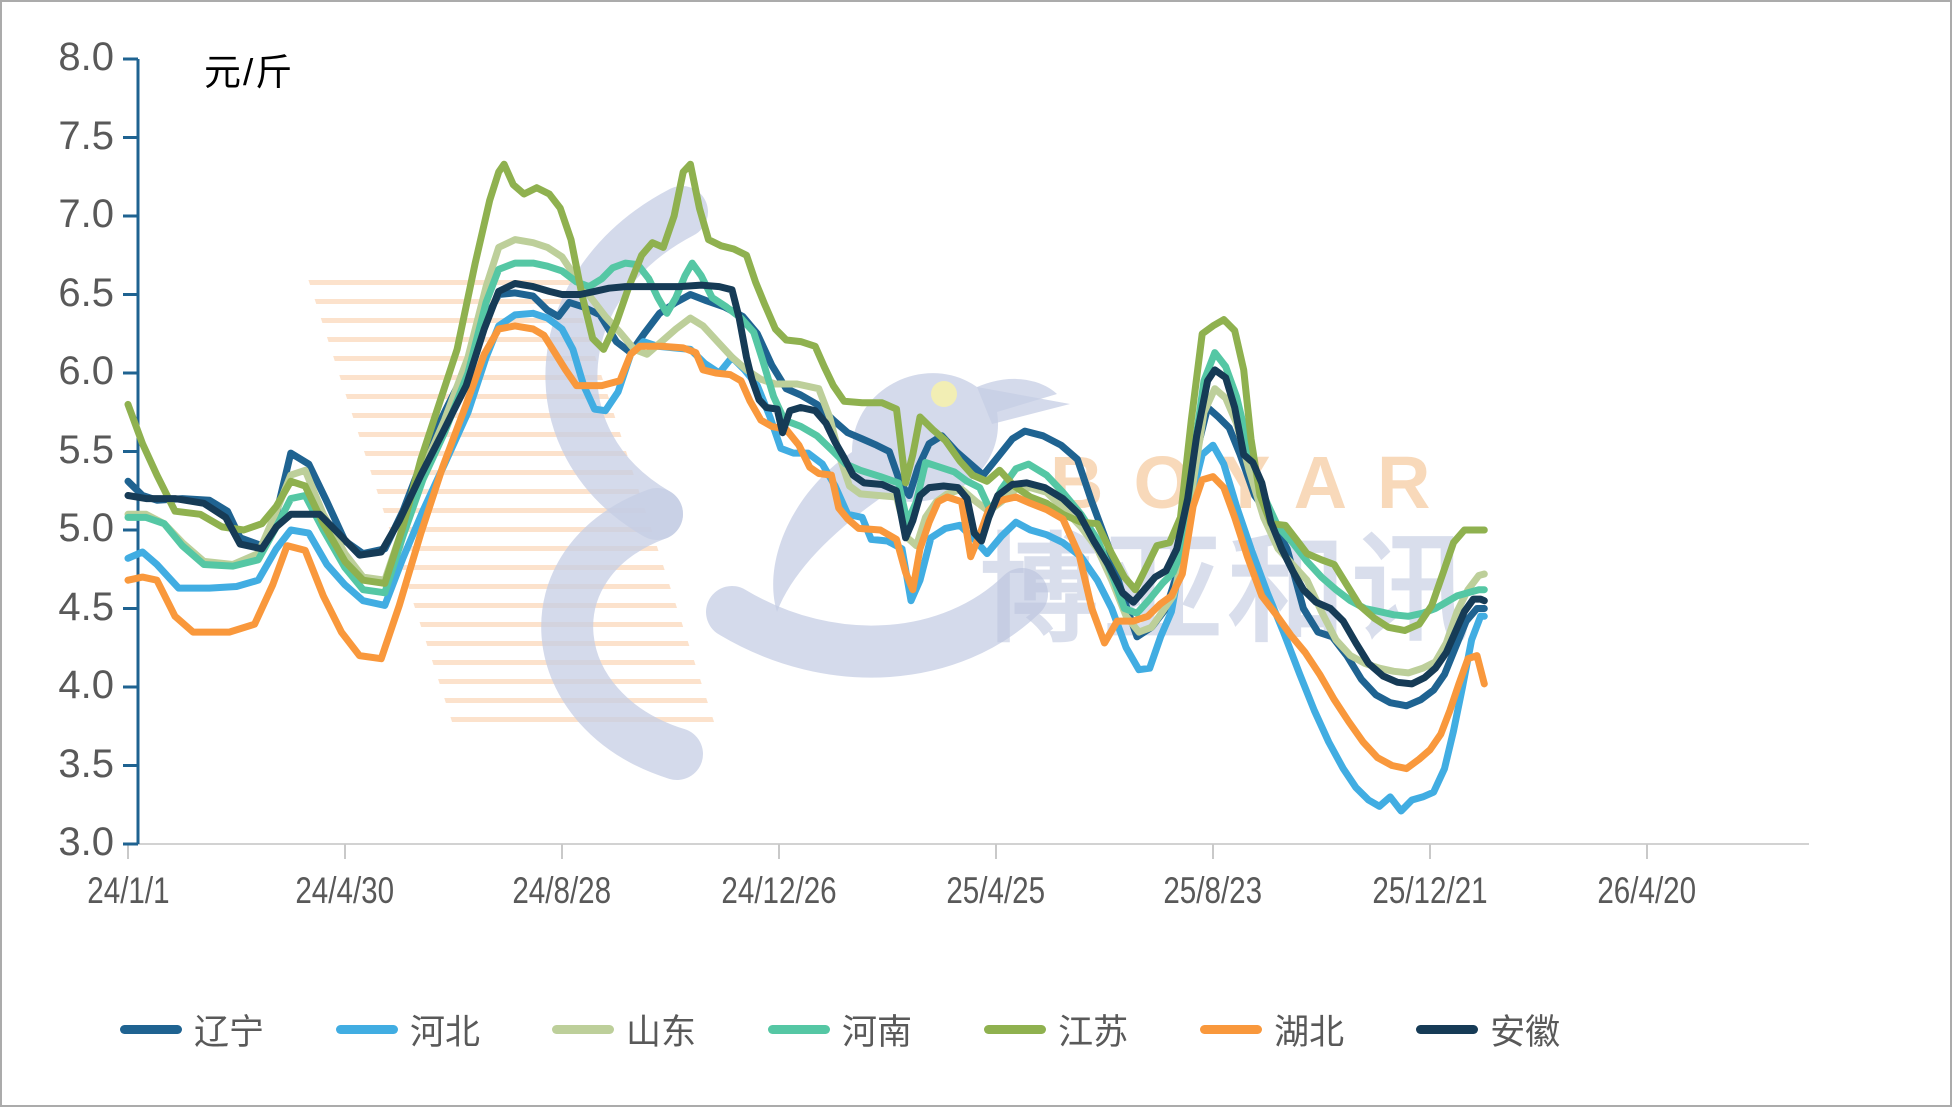 The height and width of the screenshot is (1107, 1952). I want to click on y-axis-unit-label: 元/斤, so click(249, 72).